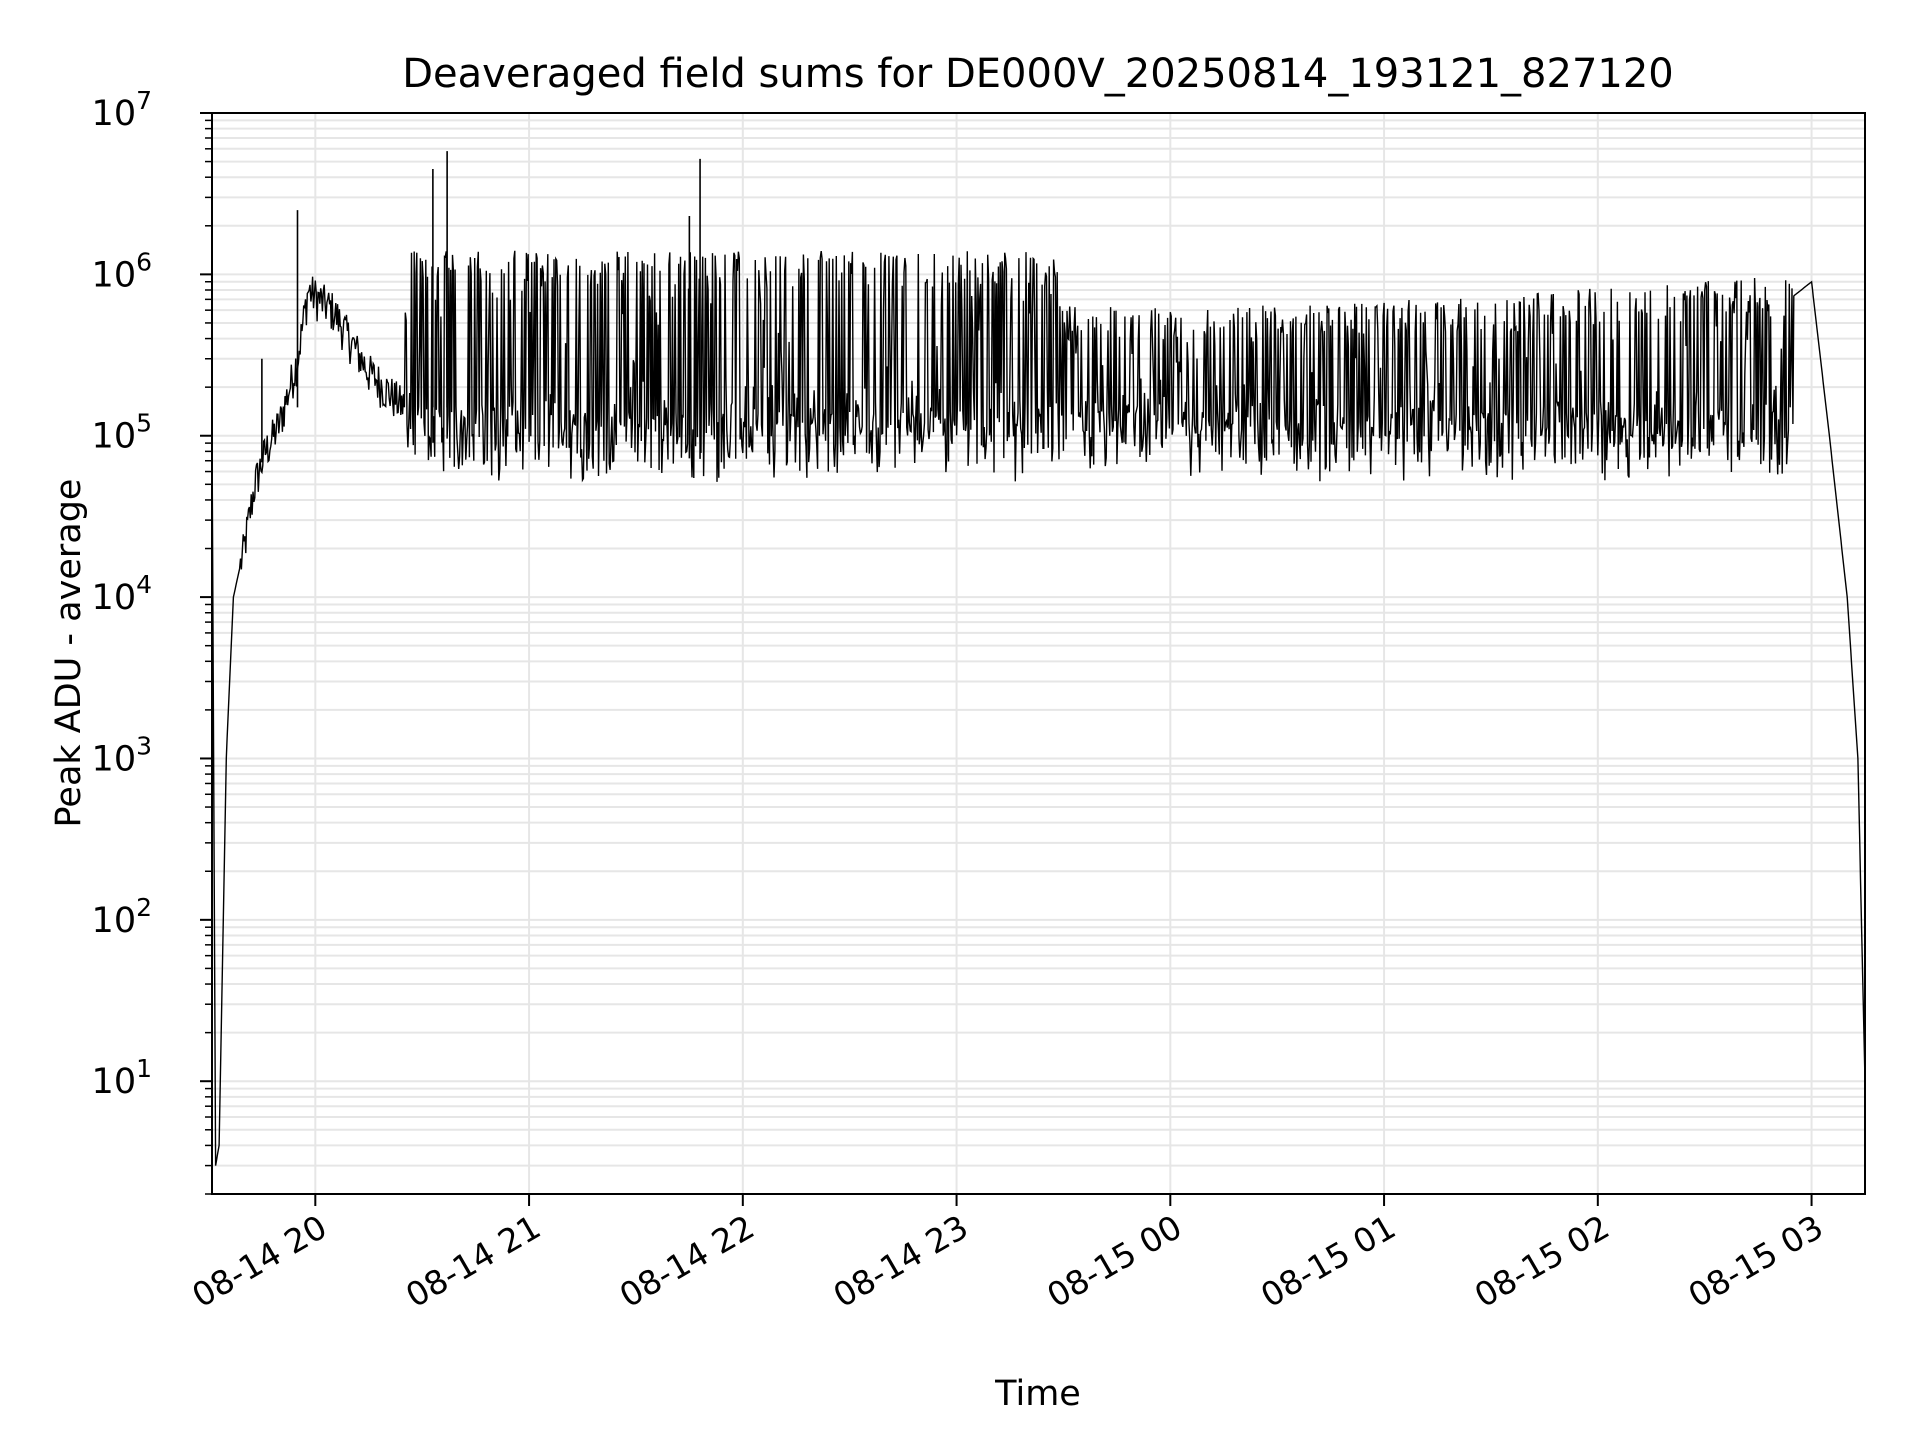 This screenshot has height=1440, width=1920. What do you see at coordinates (144, 907) in the screenshot?
I see `y-tick-exponent: 2` at bounding box center [144, 907].